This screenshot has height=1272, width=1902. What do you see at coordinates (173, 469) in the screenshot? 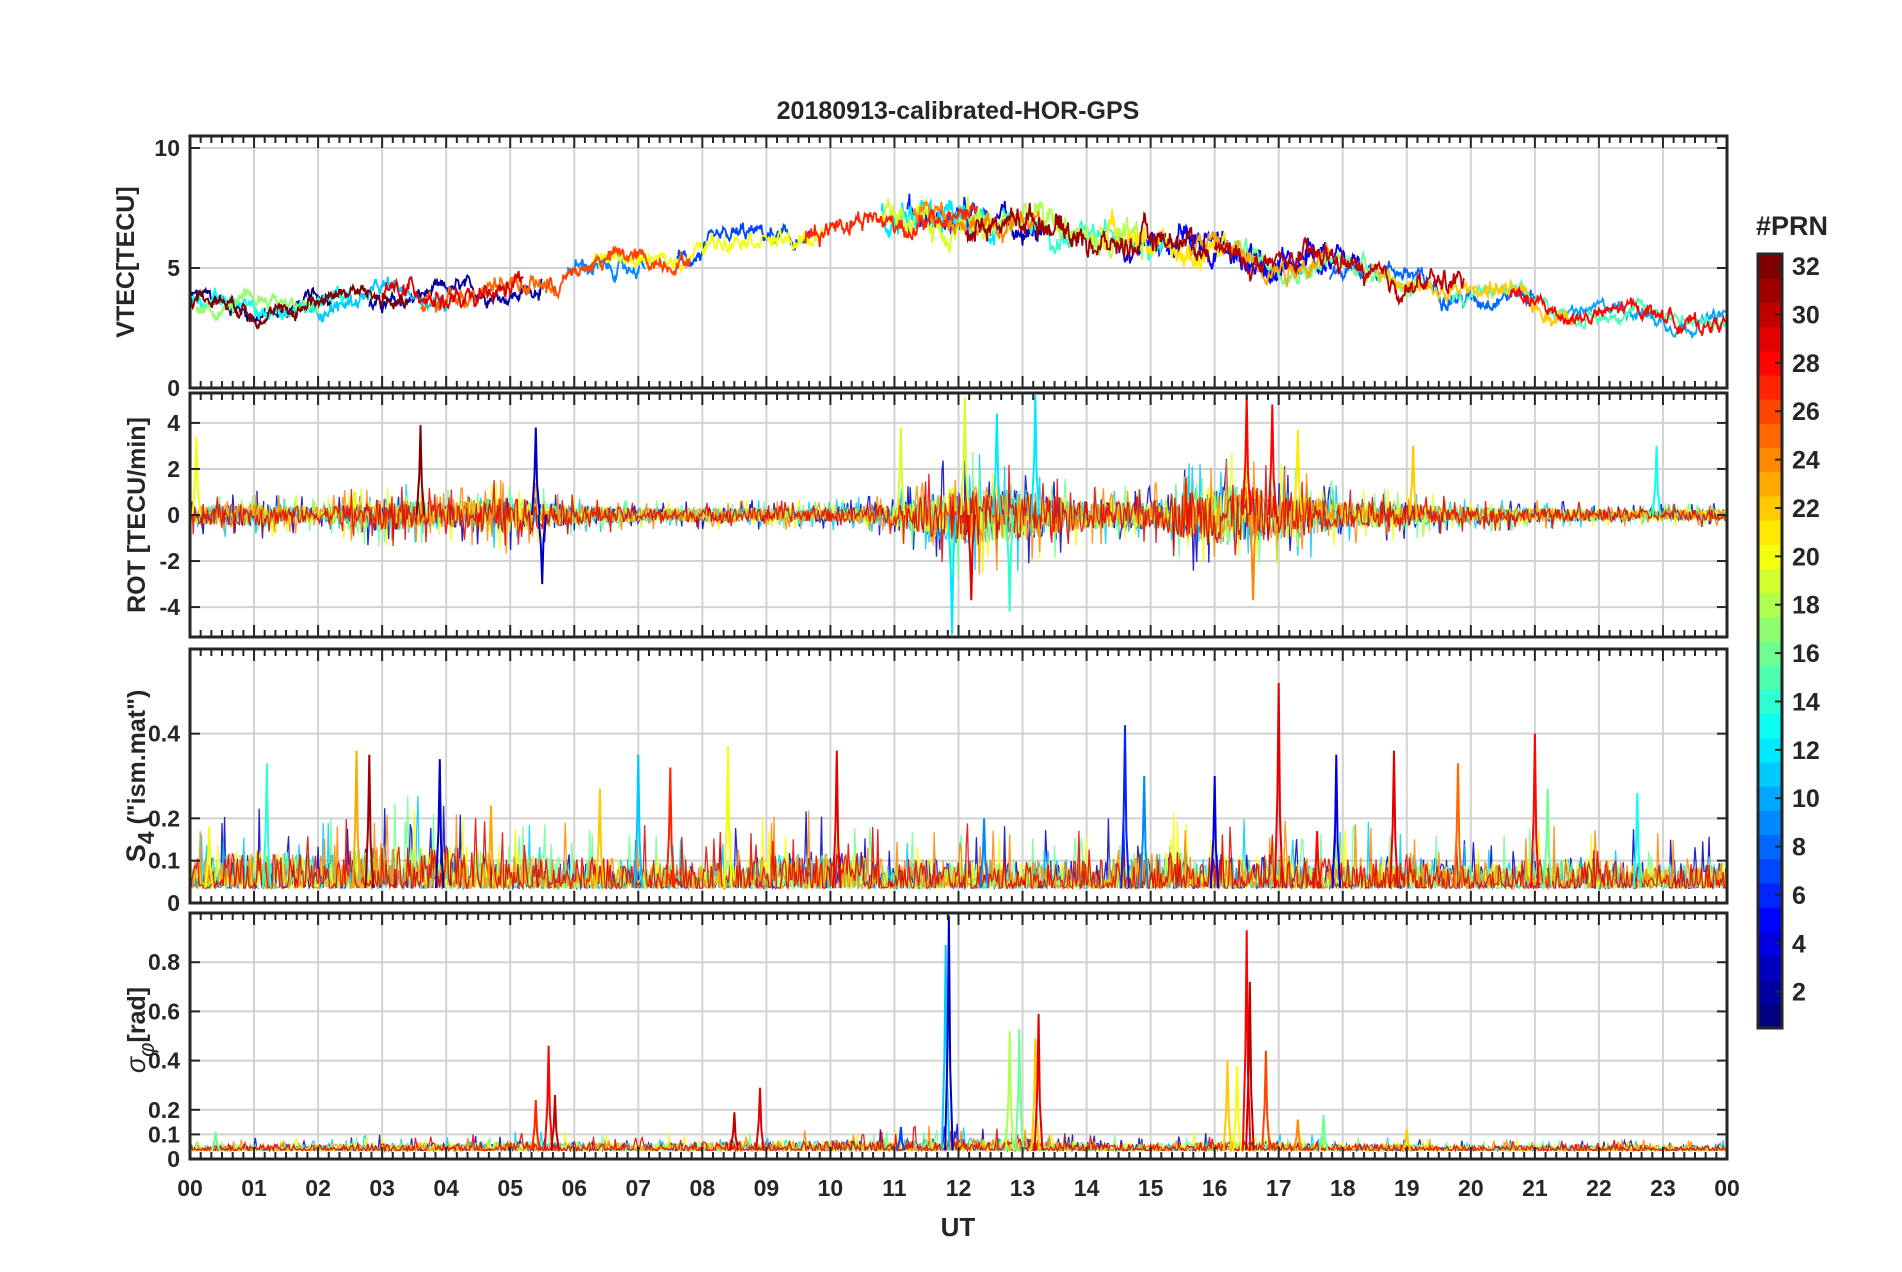
I see `y-tick-label: 2` at bounding box center [173, 469].